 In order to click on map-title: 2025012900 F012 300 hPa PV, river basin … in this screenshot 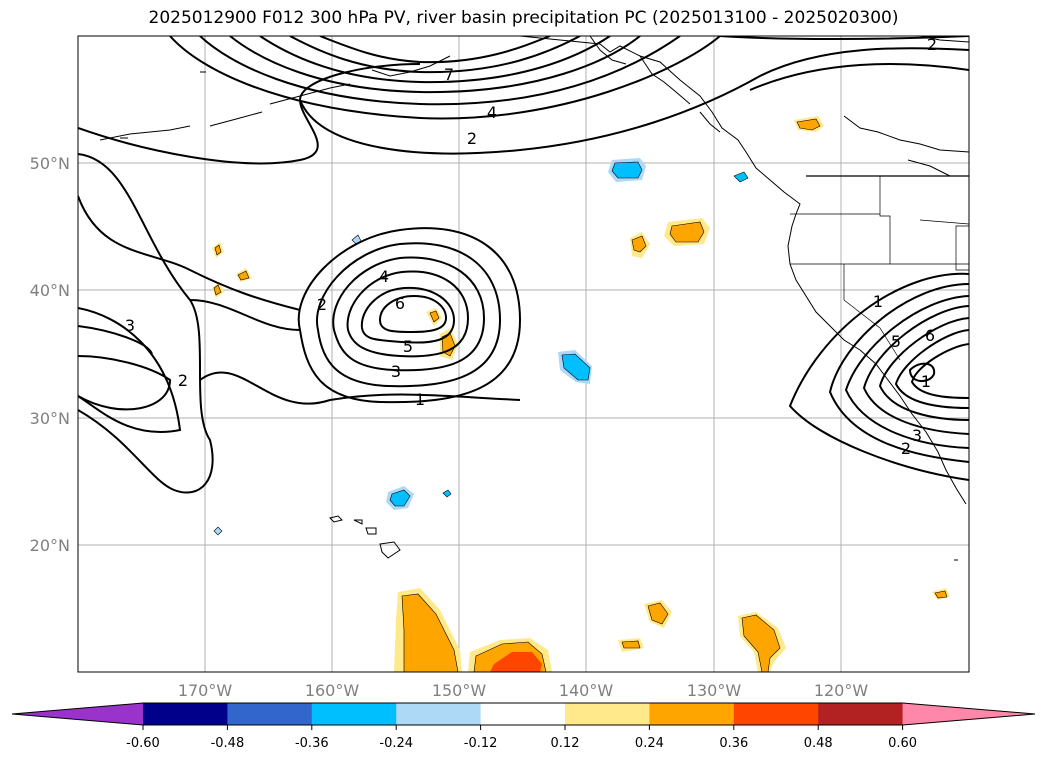, I will do `click(523, 18)`.